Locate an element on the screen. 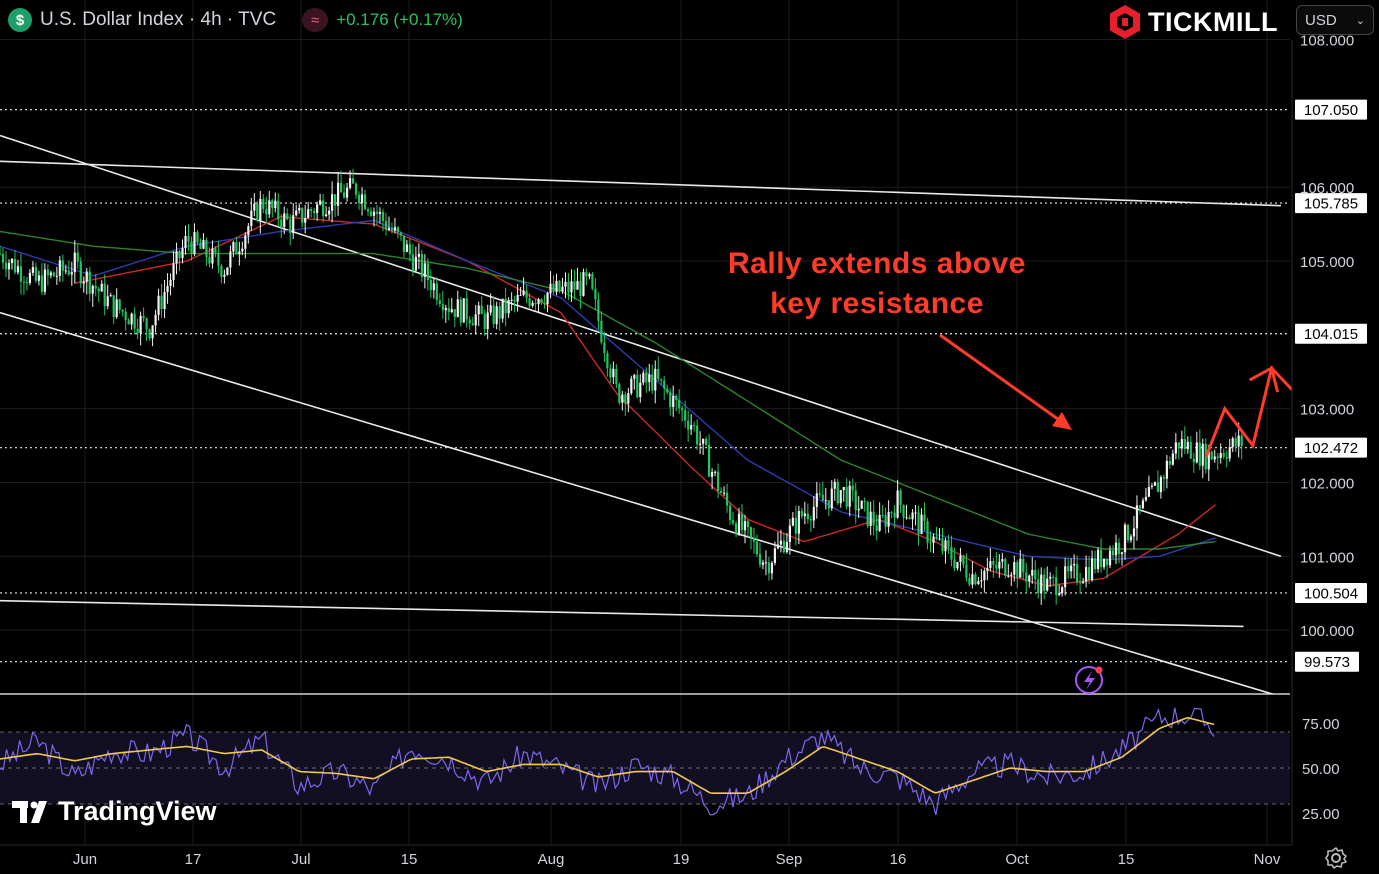 This screenshot has height=874, width=1379. price-change: +0.176 (+0.17%) is located at coordinates (399, 19).